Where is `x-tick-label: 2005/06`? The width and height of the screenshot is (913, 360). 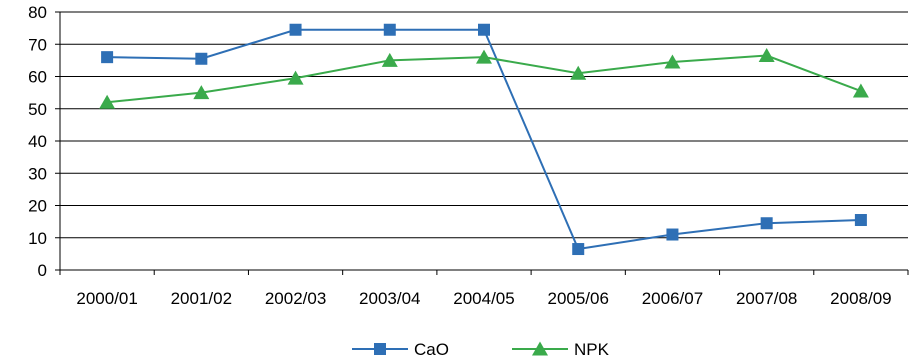 x-tick-label: 2005/06 is located at coordinates (577, 298).